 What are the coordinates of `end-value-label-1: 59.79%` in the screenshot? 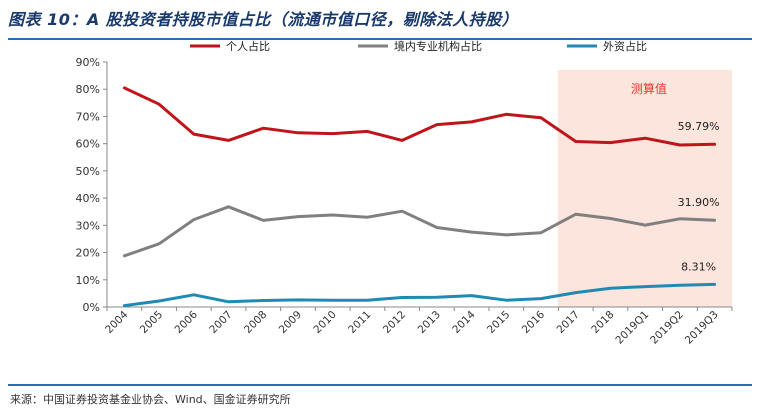 It's located at (699, 126).